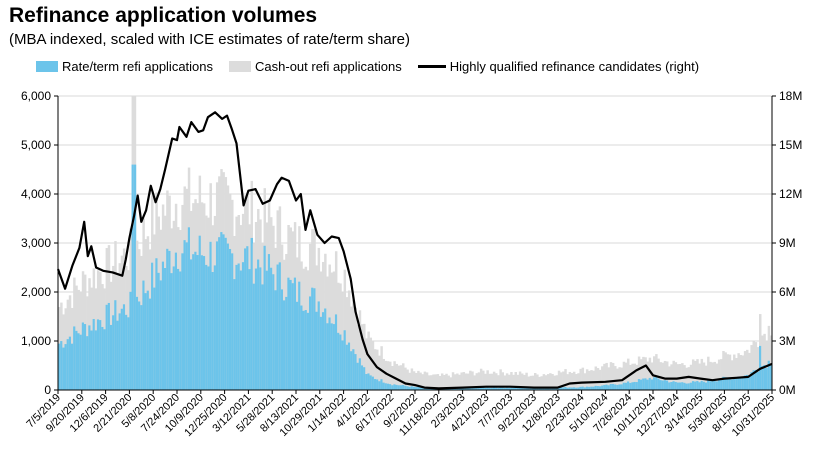  What do you see at coordinates (240, 66) in the screenshot?
I see `legend-swatch-cash-out` at bounding box center [240, 66].